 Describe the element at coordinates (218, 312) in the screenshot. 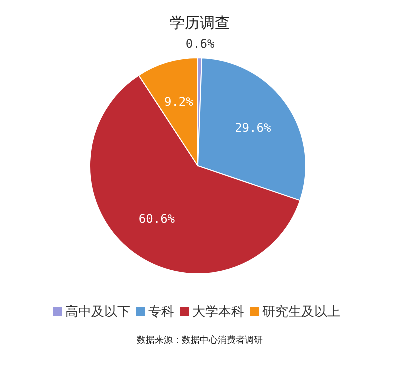

I see `legend-label: 大学本科` at that location.